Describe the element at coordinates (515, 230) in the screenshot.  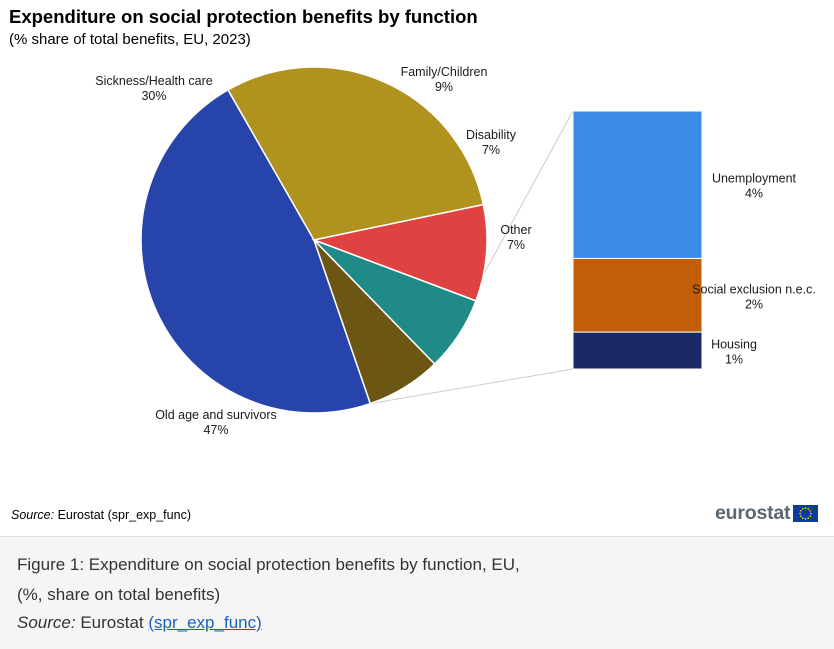
I see `pie-label-other: Other` at that location.